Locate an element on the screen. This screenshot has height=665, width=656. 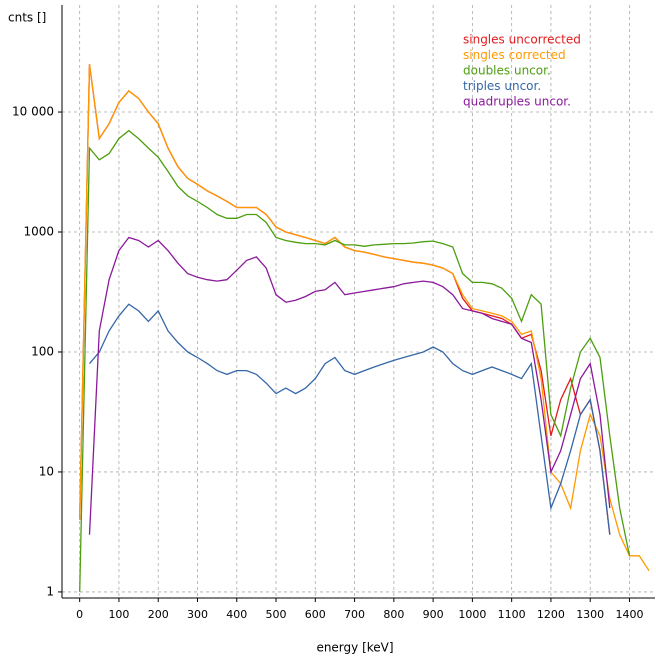
x-tick-label: 800 is located at coordinates (393, 614).